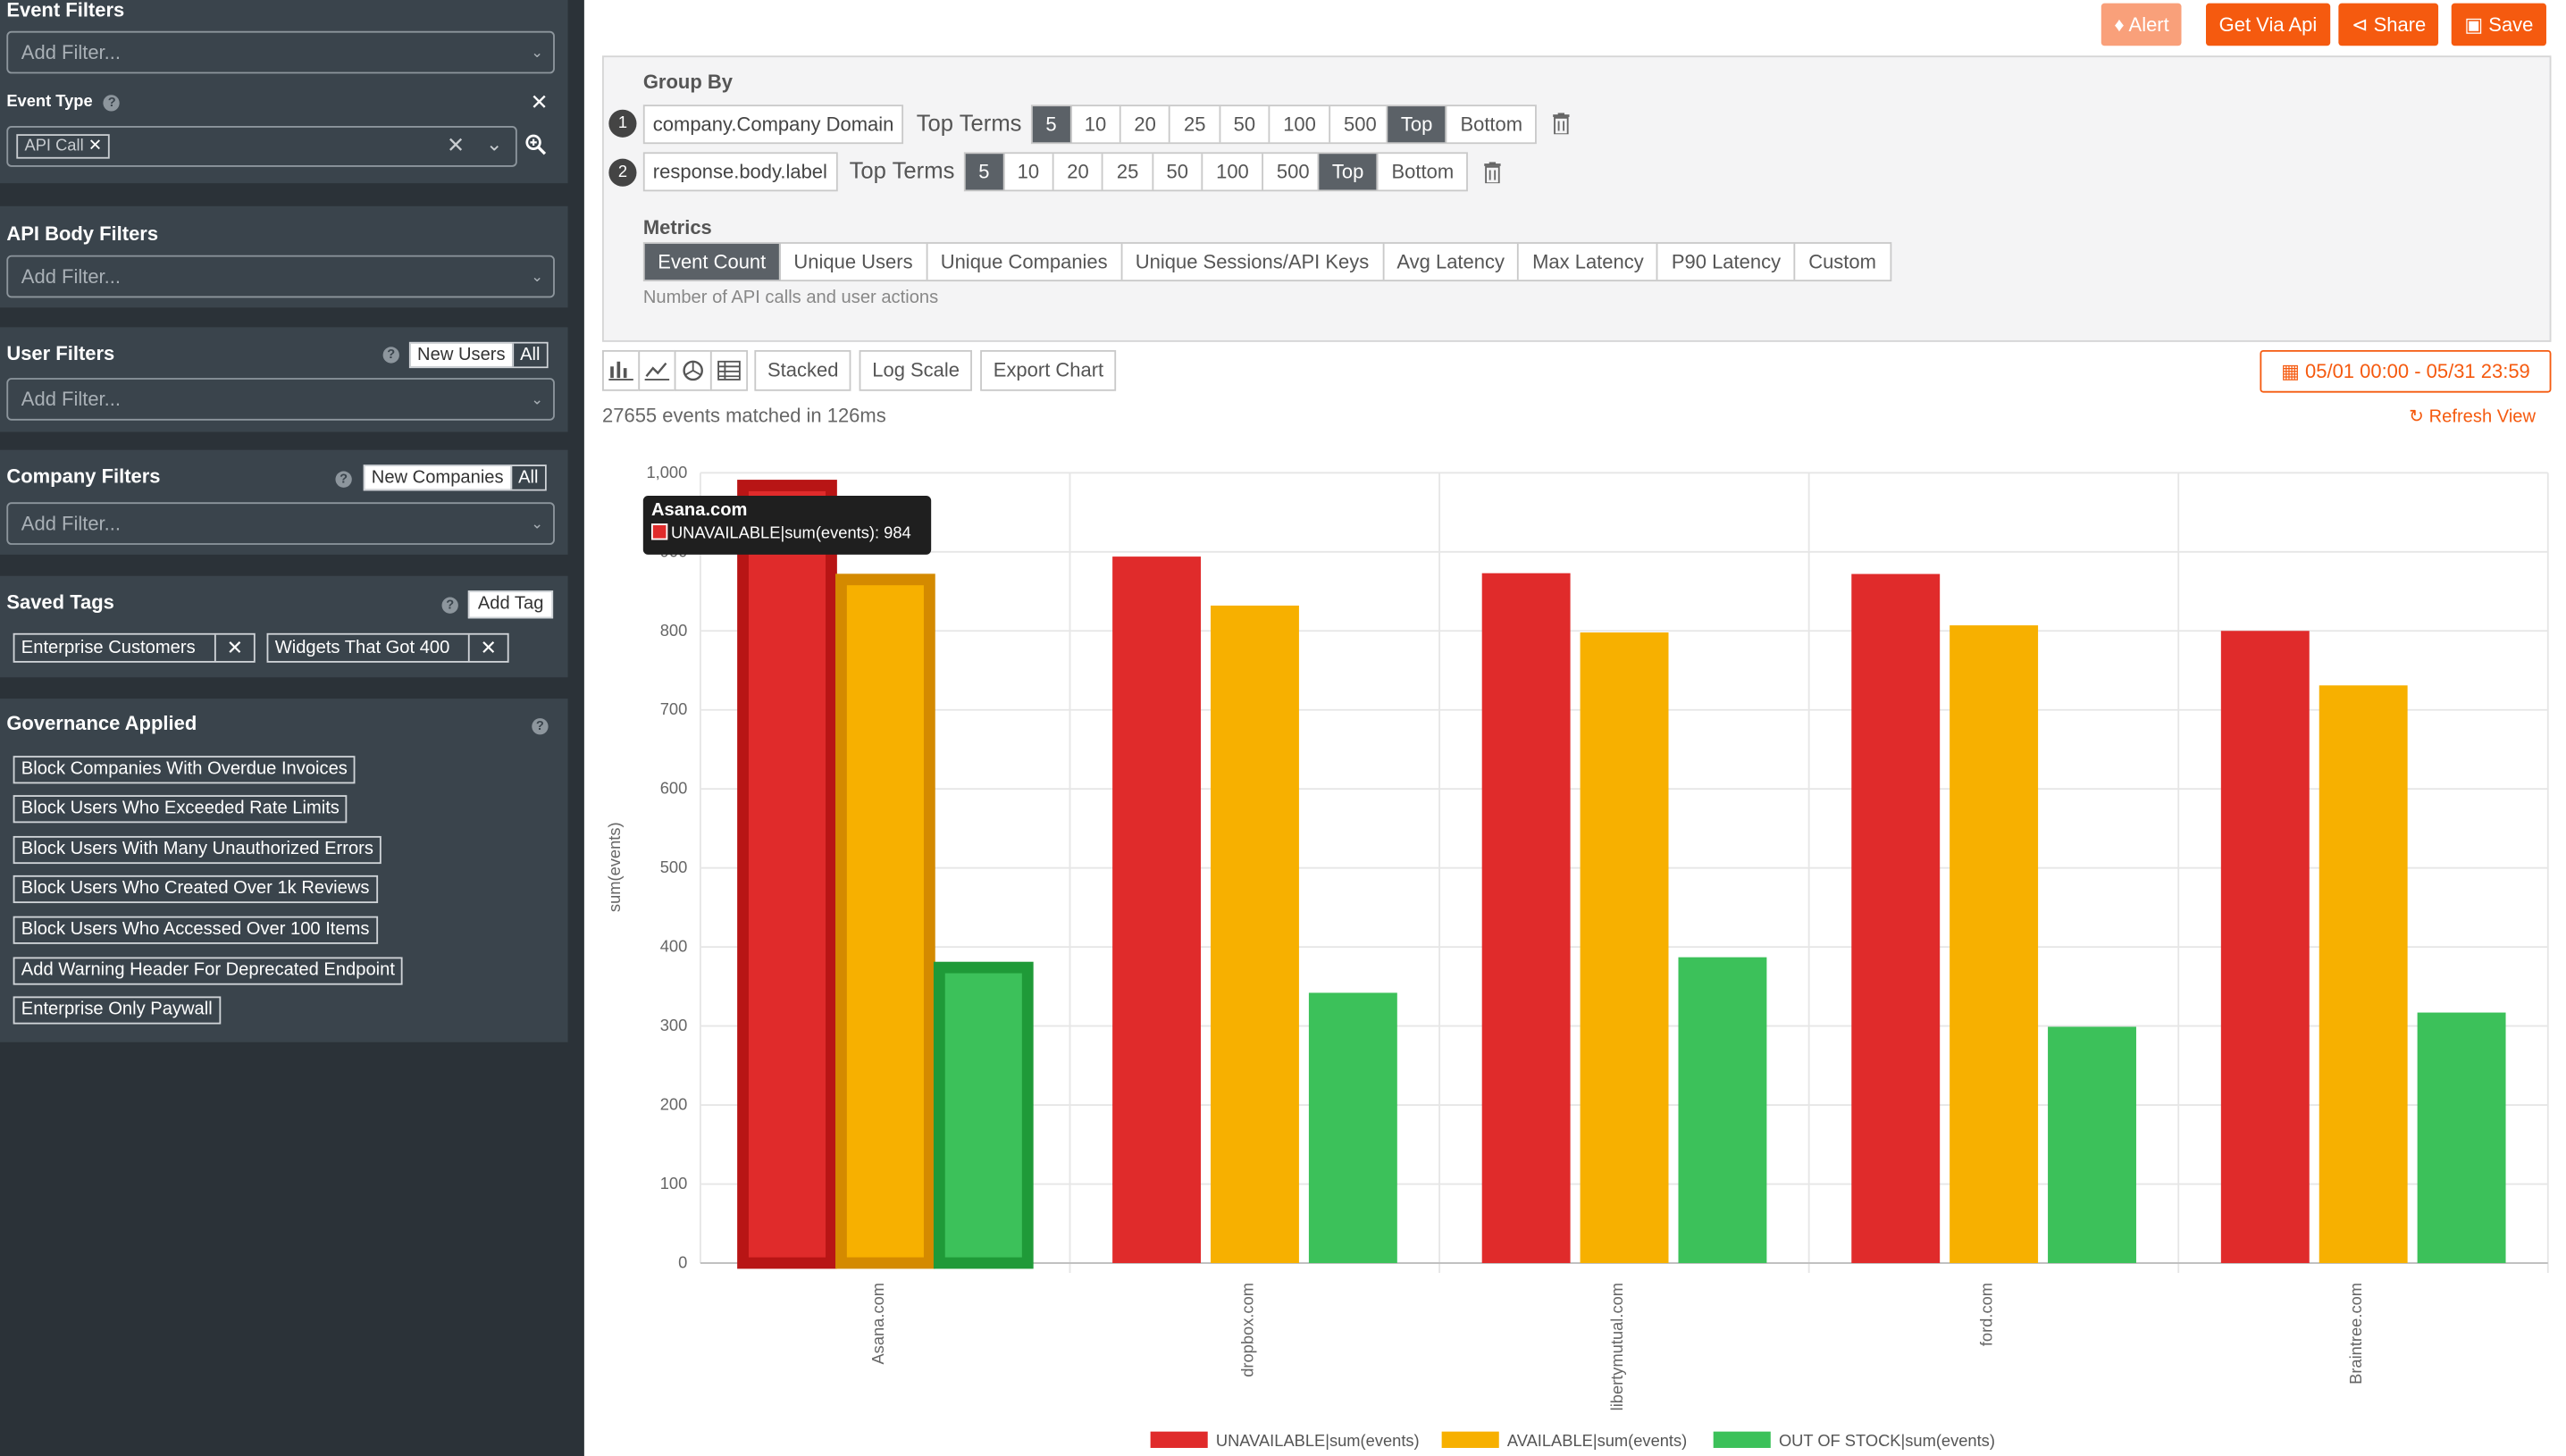 The width and height of the screenshot is (2566, 1456). Describe the element at coordinates (2142, 24) in the screenshot. I see `alert-button: ♦ Alert` at that location.